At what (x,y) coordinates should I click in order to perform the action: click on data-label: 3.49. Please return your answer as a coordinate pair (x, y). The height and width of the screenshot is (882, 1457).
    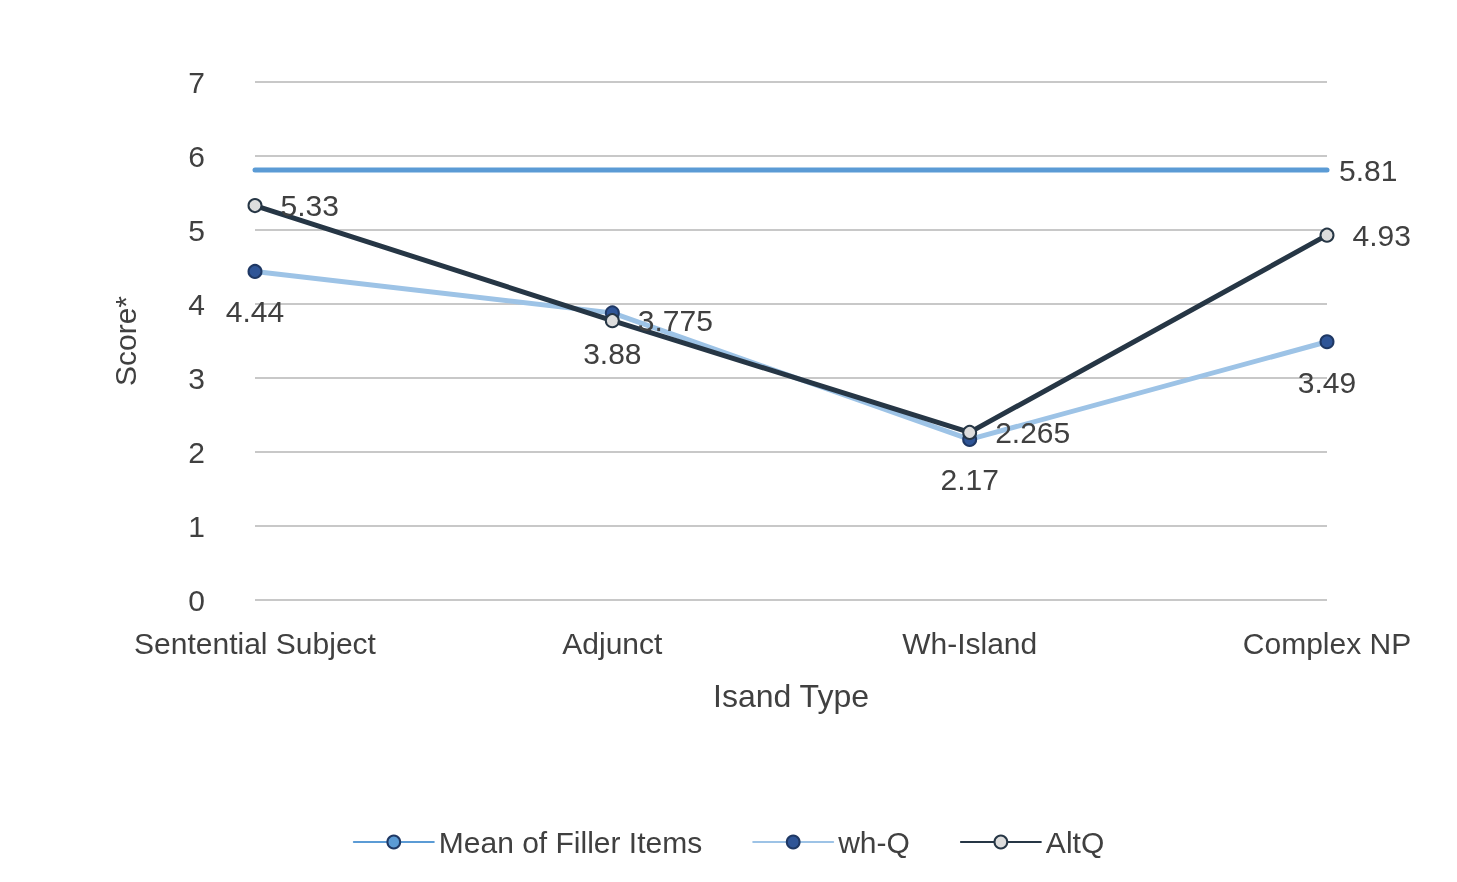
    Looking at the image, I should click on (1327, 382).